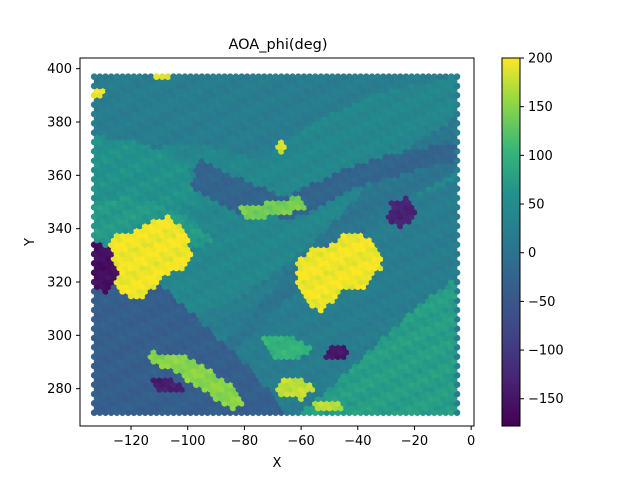  Describe the element at coordinates (540, 59) in the screenshot. I see `colorbar-tick-label: 200` at that location.